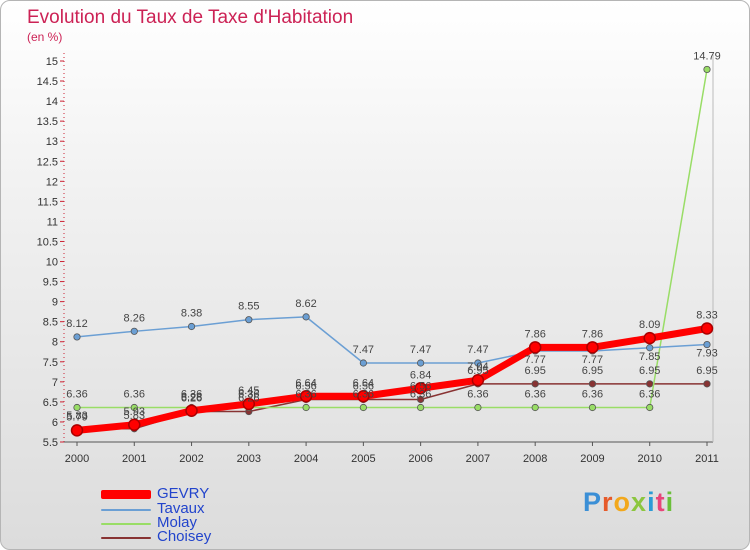 The width and height of the screenshot is (750, 550). What do you see at coordinates (305, 304) in the screenshot?
I see `data-label-tavaux: 8.62` at bounding box center [305, 304].